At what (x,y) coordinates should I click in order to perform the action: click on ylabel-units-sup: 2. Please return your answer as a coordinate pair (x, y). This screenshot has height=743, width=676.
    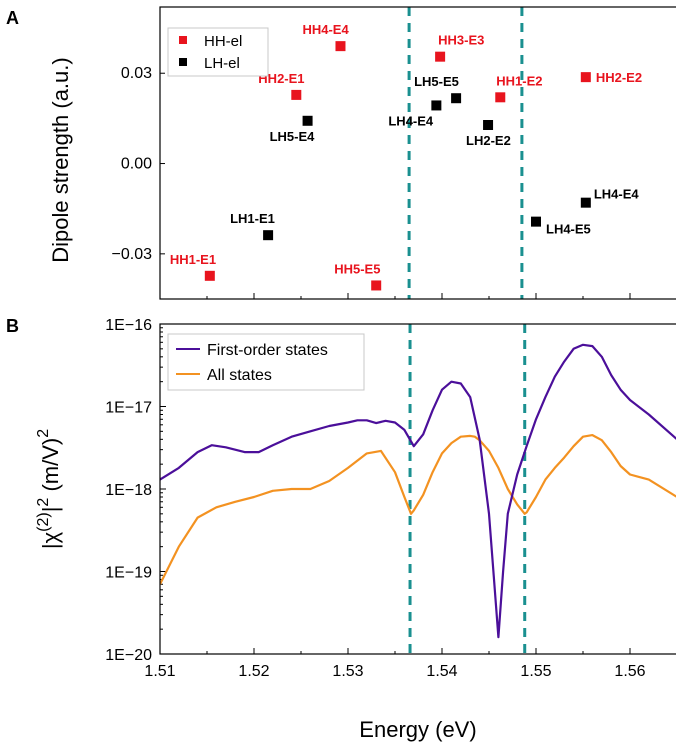
    Looking at the image, I should click on (43, 433).